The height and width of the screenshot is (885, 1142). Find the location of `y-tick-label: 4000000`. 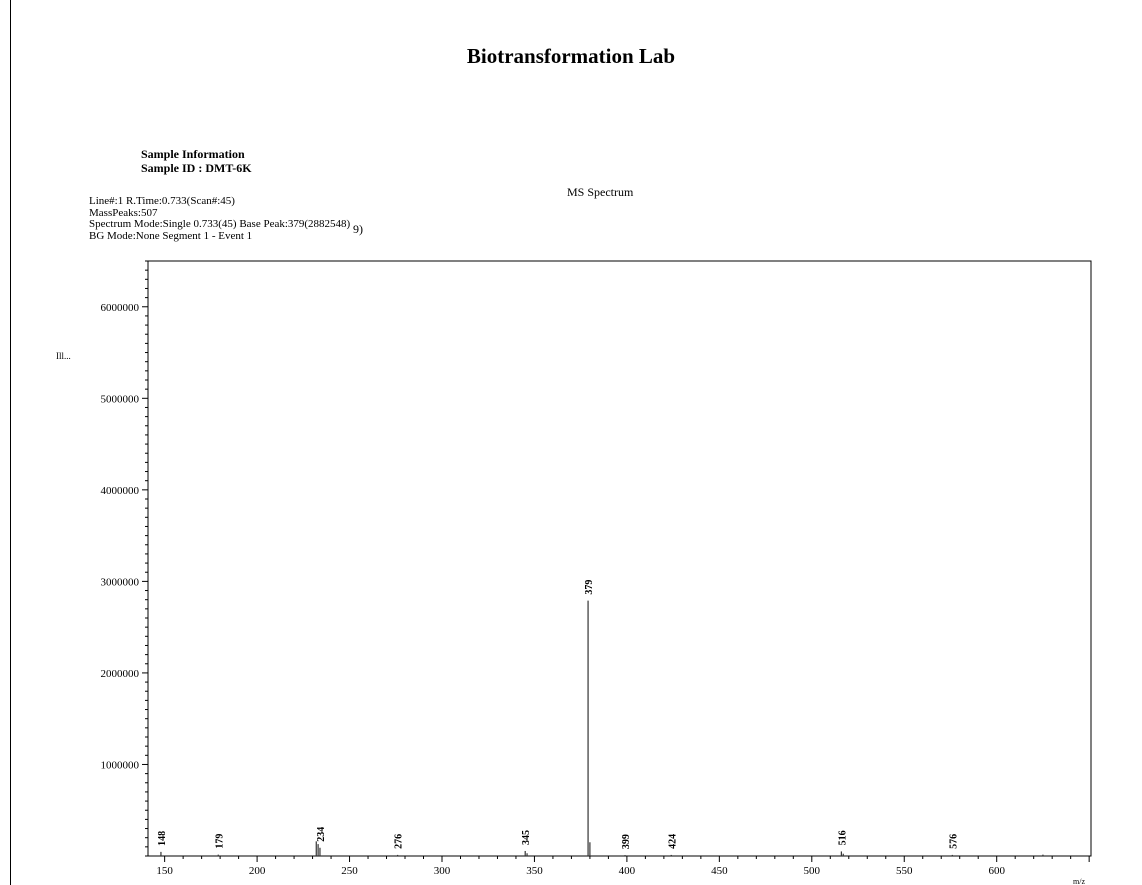

y-tick-label: 4000000 is located at coordinates (120, 491).